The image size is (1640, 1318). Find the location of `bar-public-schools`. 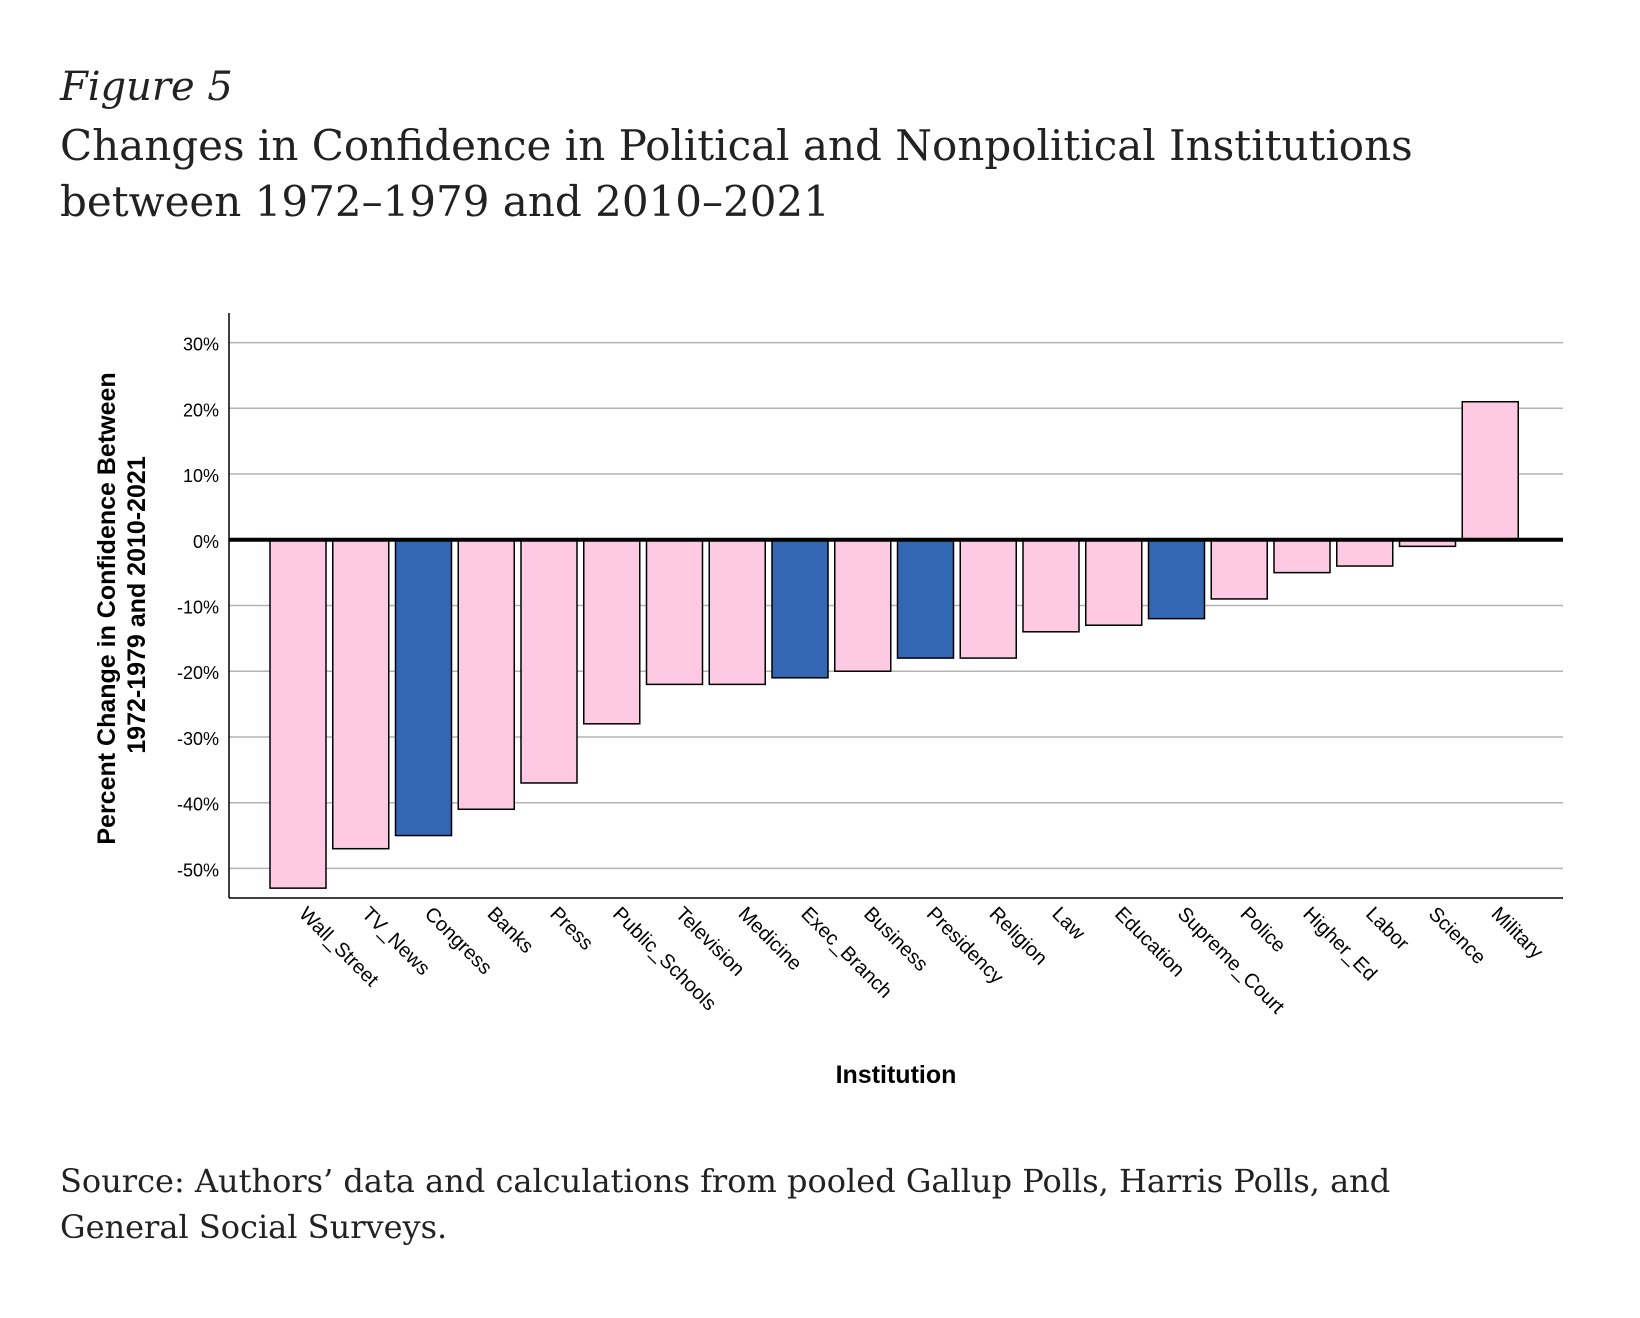

bar-public-schools is located at coordinates (612, 632).